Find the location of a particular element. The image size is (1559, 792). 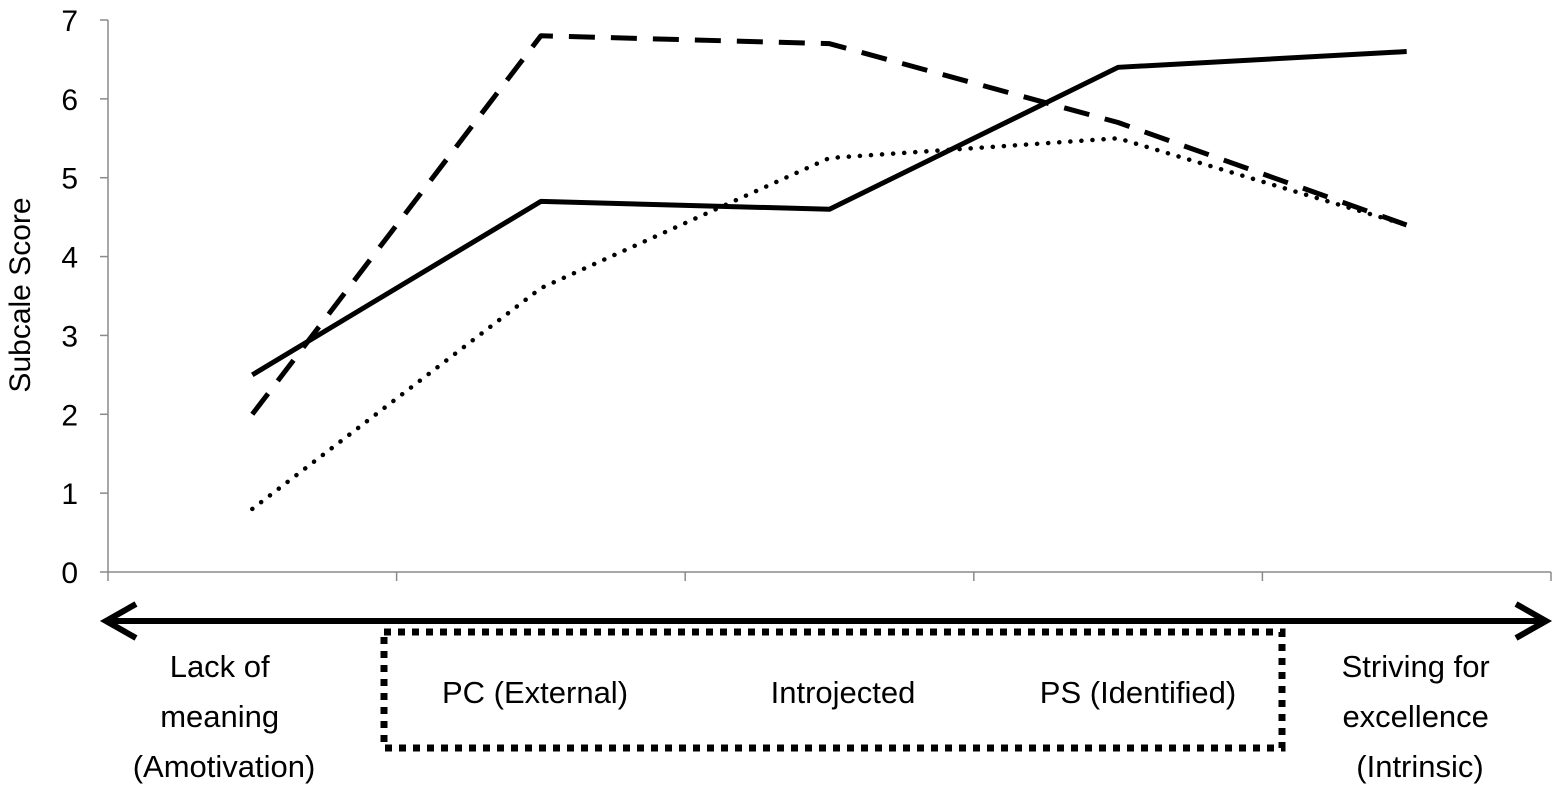

continuum-arrow-left-head is located at coordinates (118, 621).